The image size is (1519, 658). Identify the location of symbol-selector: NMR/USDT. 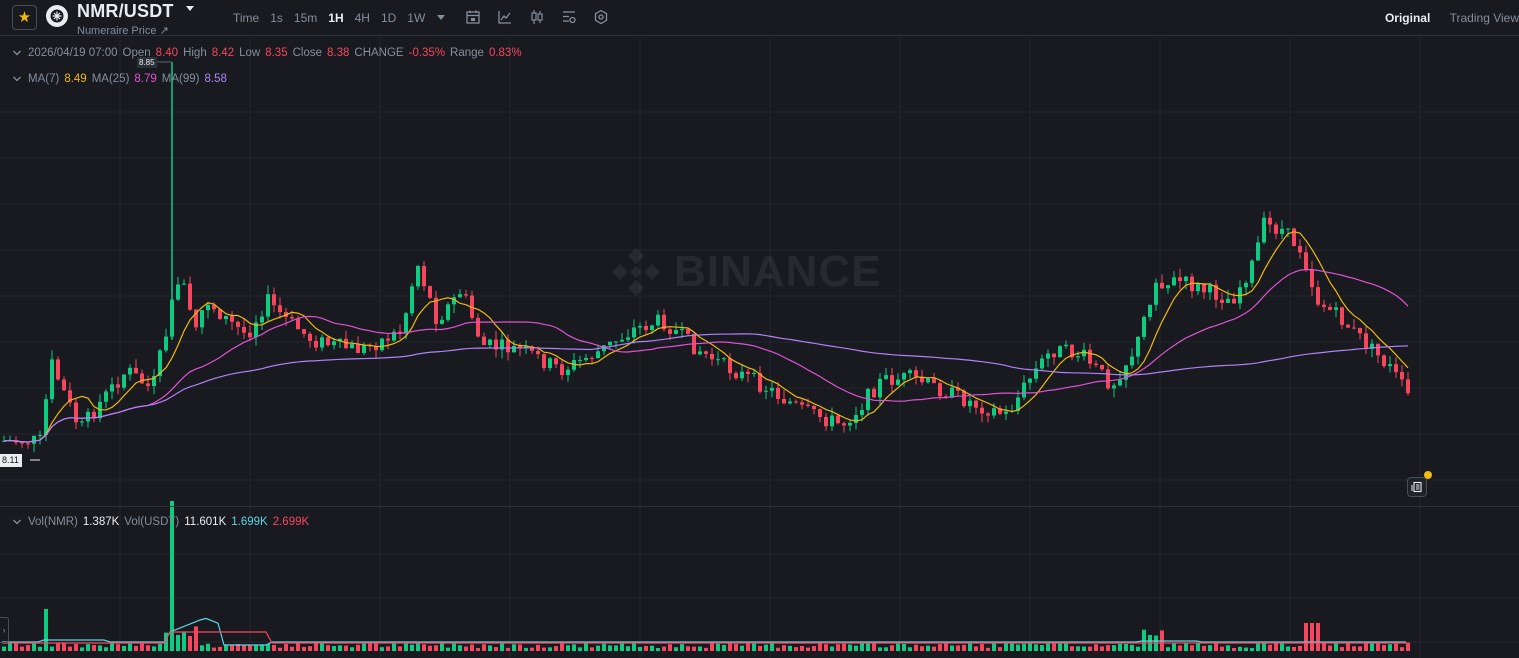
(125, 11).